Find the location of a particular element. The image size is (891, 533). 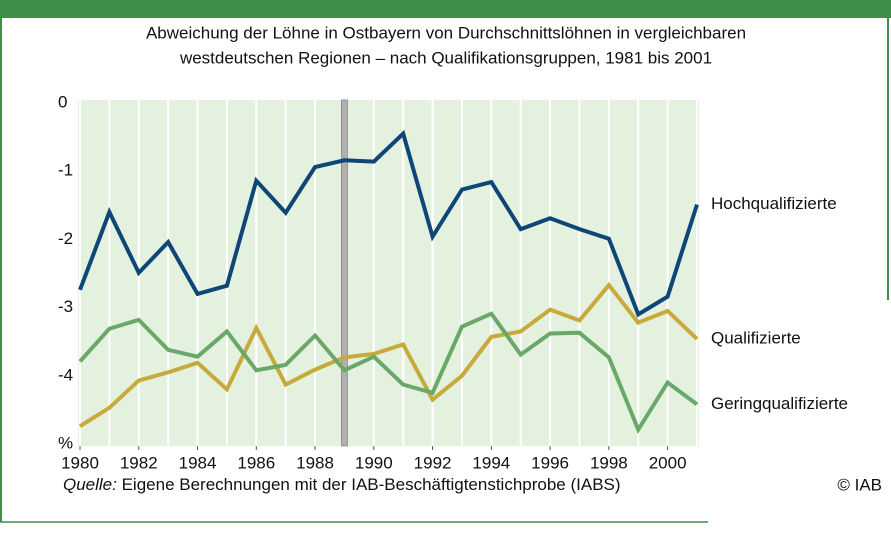

y-tick-label: -1 is located at coordinates (65, 170).